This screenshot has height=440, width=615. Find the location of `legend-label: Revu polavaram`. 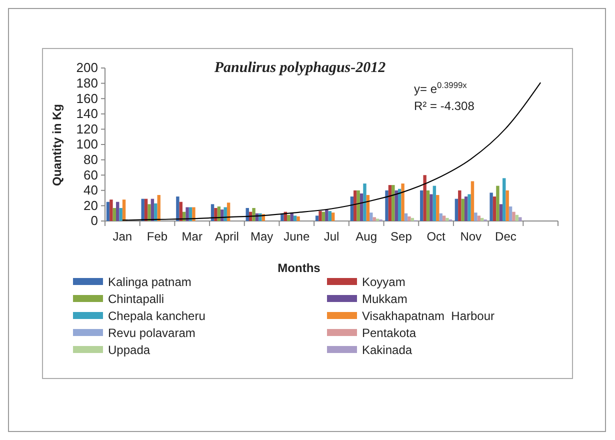

legend-label: Revu polavaram is located at coordinates (152, 333).